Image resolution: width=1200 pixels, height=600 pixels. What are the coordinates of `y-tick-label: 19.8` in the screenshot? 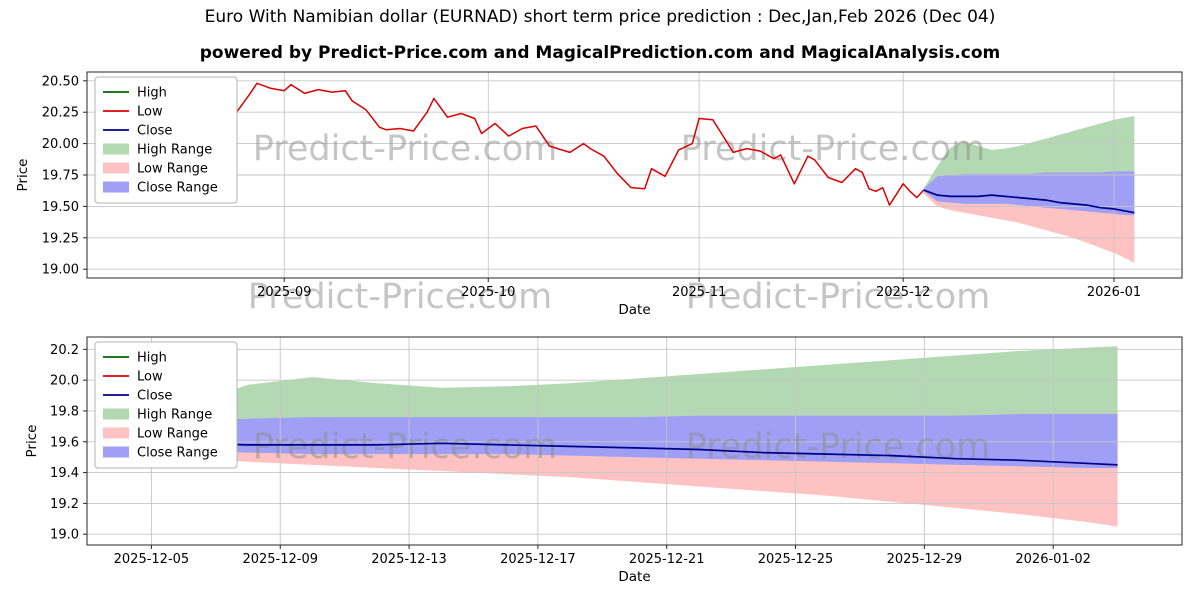 It's located at (64, 411).